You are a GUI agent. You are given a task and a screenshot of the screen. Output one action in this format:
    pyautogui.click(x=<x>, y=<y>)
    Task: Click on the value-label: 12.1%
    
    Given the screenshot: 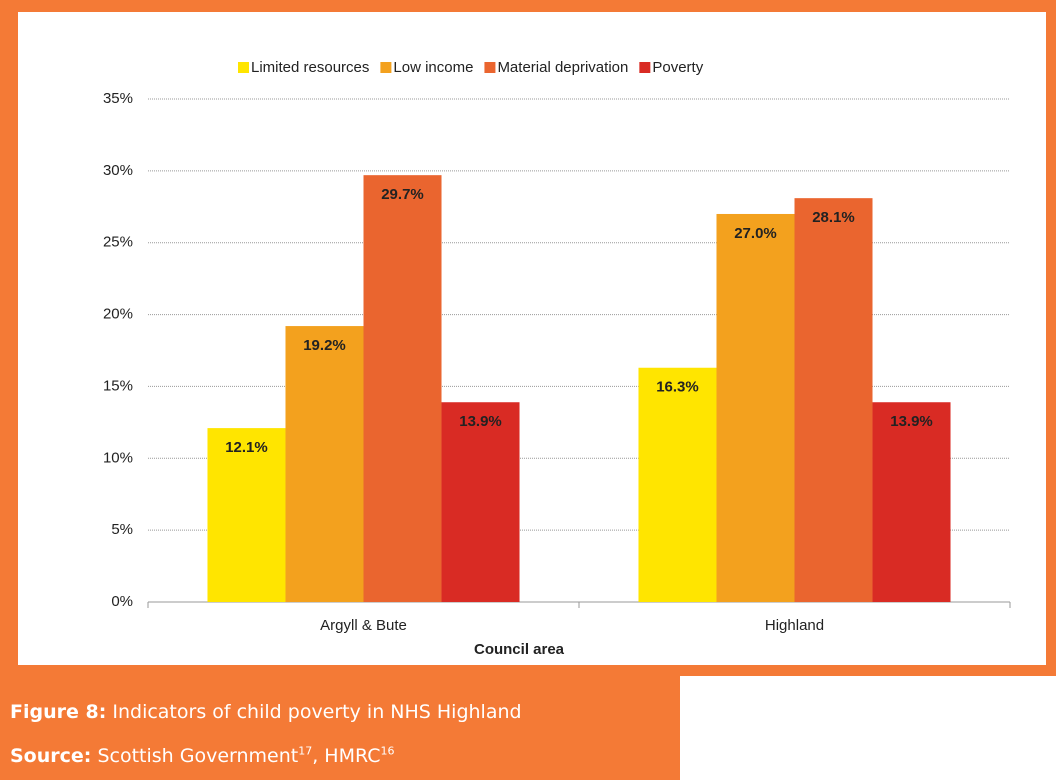 What is the action you would take?
    pyautogui.click(x=246, y=447)
    